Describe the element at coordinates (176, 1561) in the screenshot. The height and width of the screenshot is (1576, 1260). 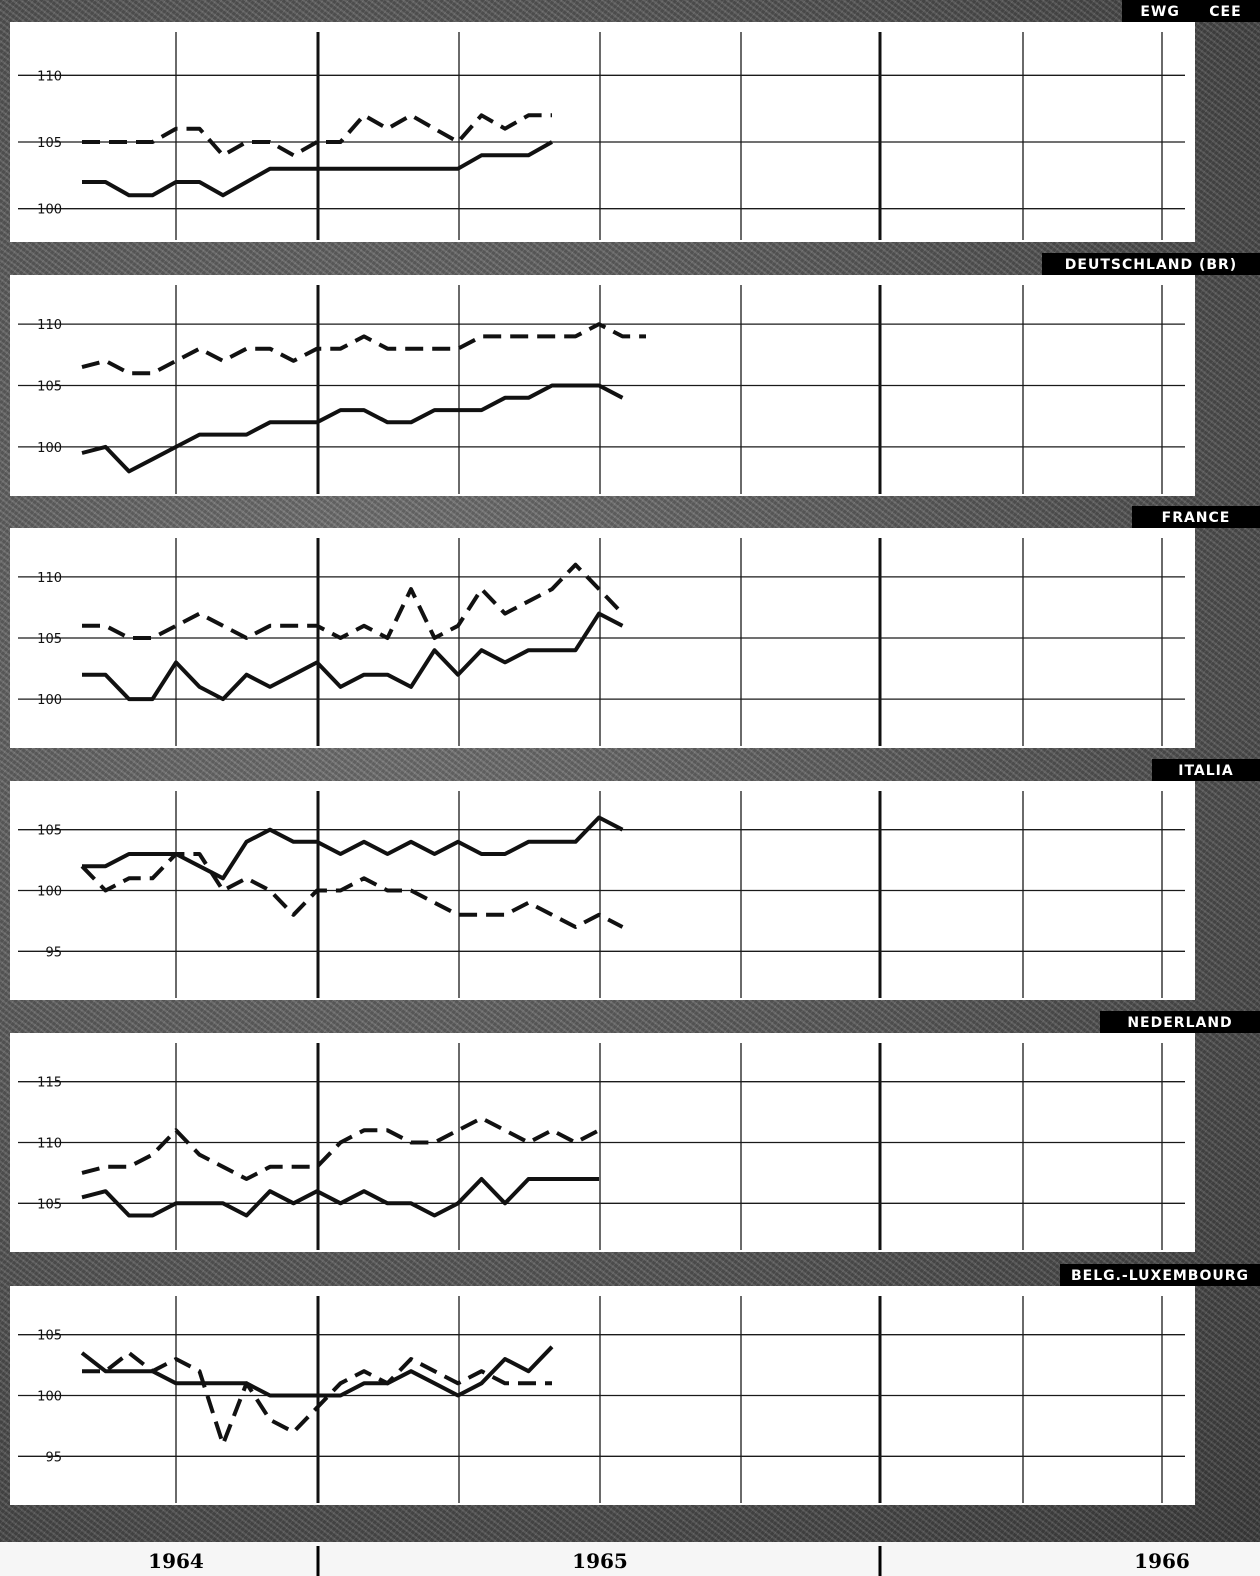
I see `year-label-1964: 1964` at that location.